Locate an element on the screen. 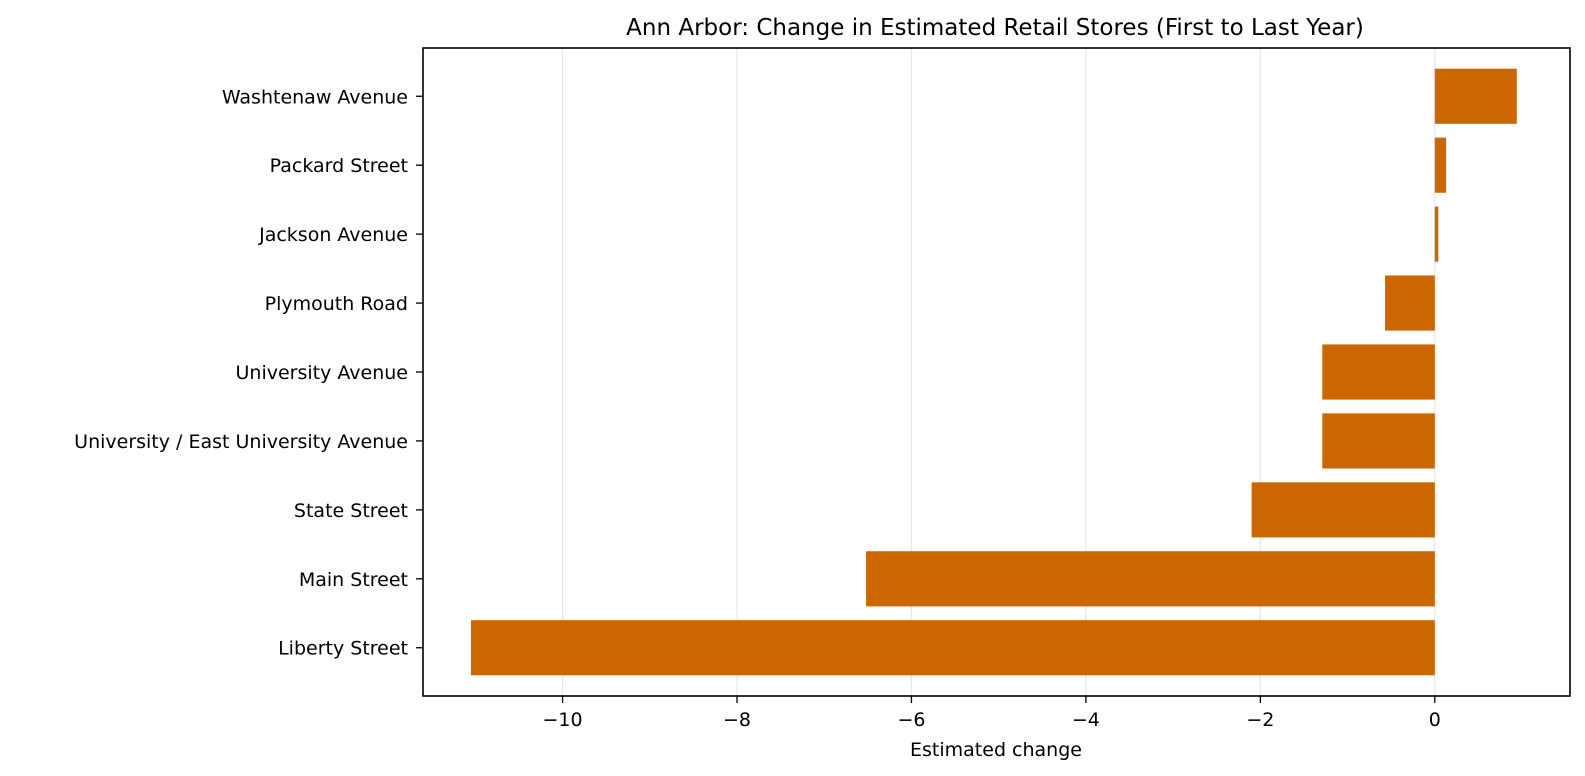 Image resolution: width=1585 pixels, height=776 pixels. y-tick-label: Main Street is located at coordinates (353, 580).